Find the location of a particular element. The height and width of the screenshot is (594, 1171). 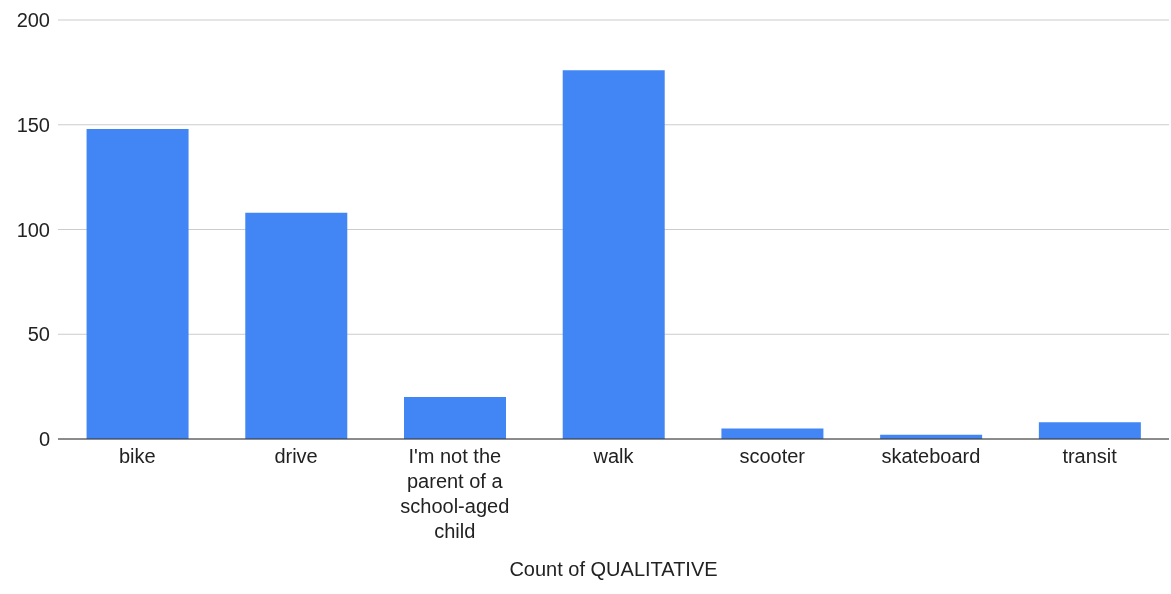

x-tick-label: I'm not the parent of a school-aged child is located at coordinates (455, 493).